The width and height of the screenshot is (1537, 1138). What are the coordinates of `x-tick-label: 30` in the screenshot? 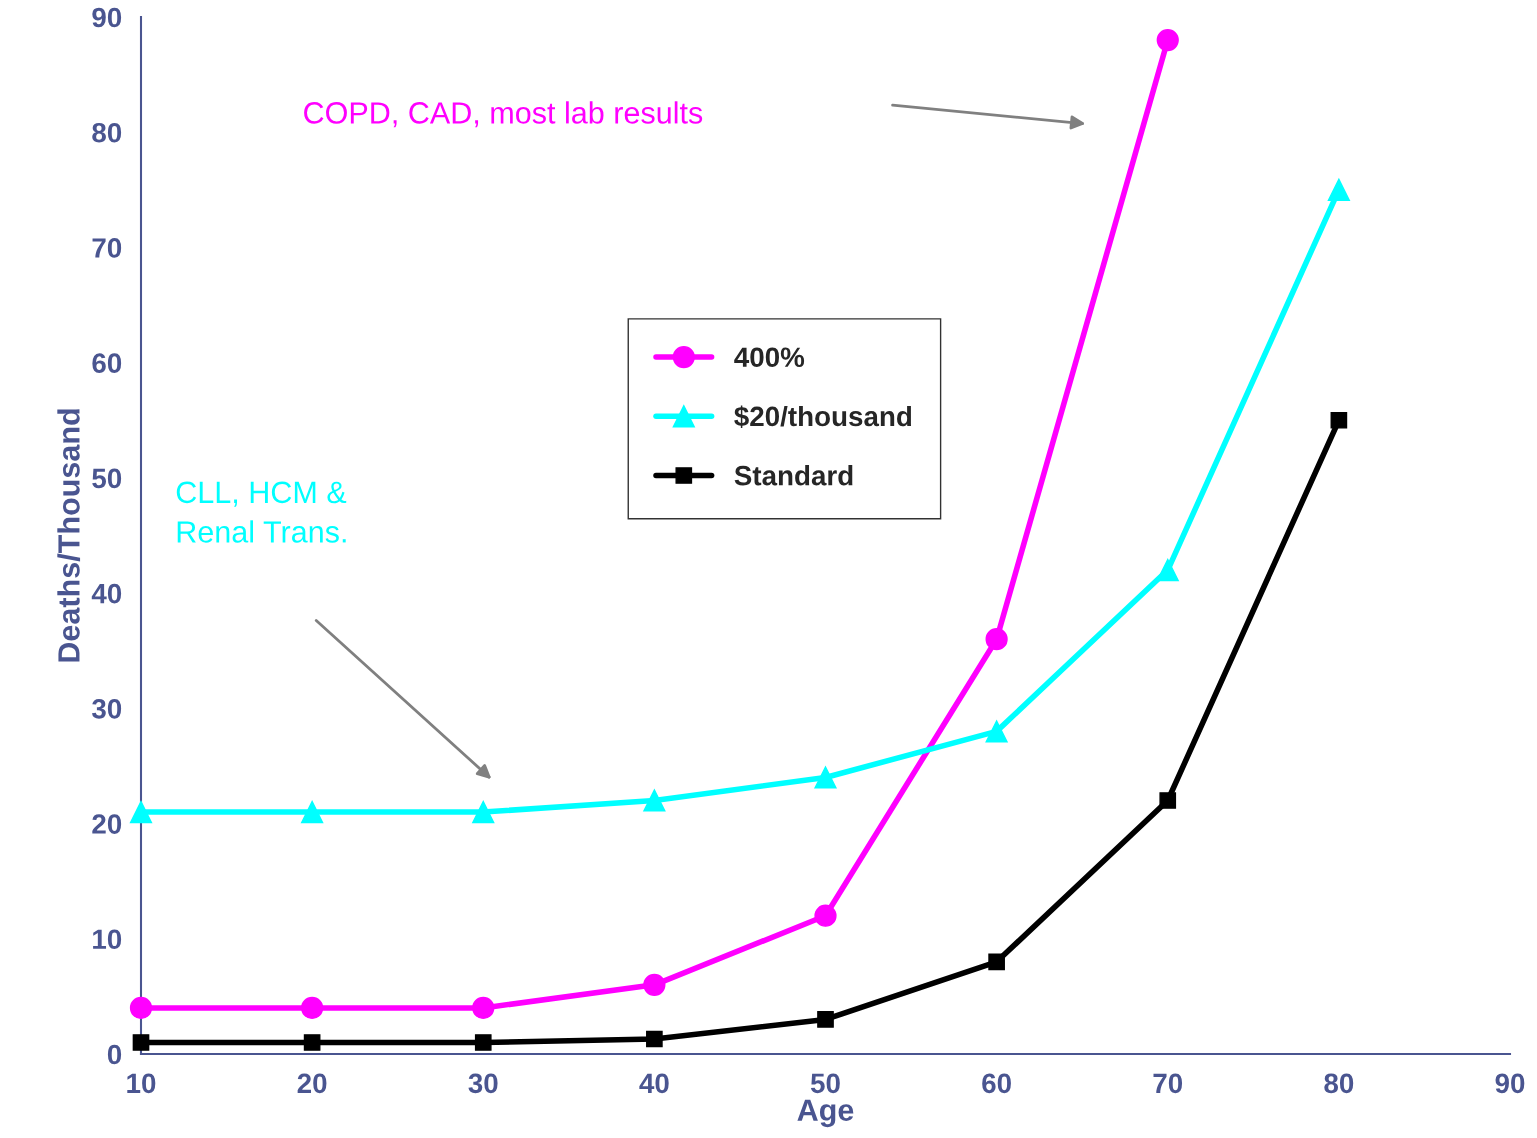 It's located at (483, 1083).